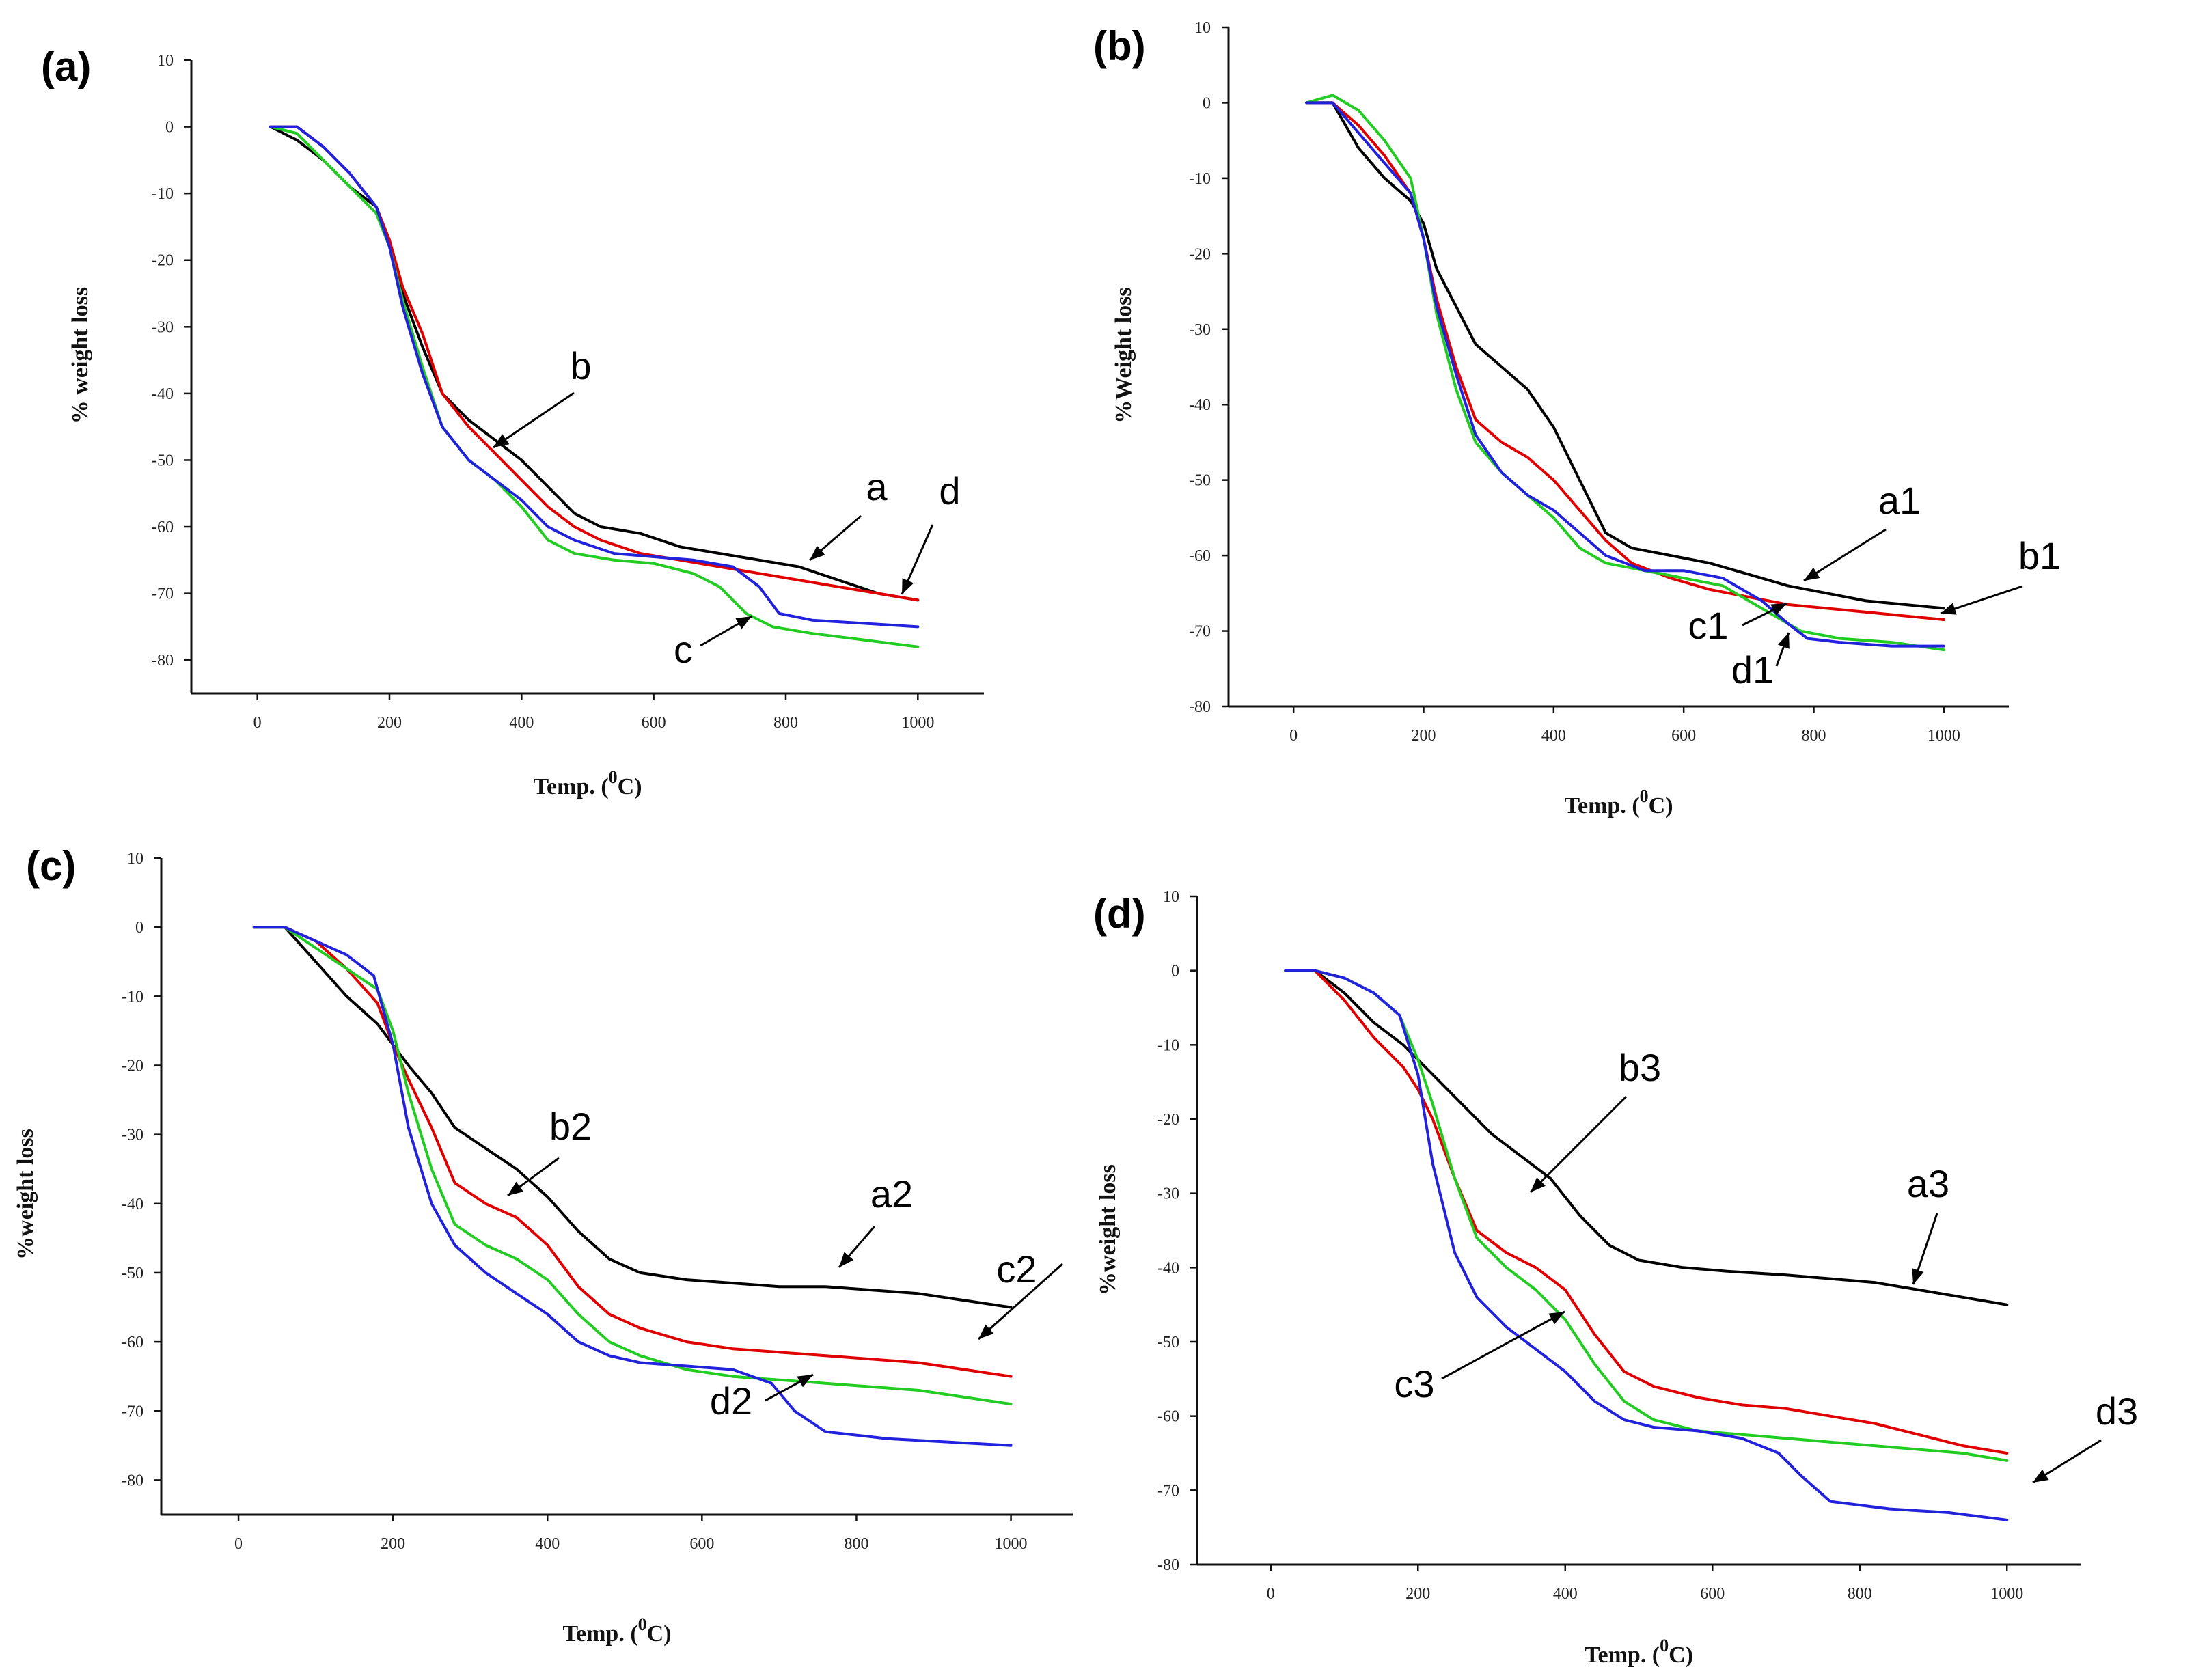 The image size is (2194, 1680). I want to click on annotation-label-c1: c1, so click(1708, 625).